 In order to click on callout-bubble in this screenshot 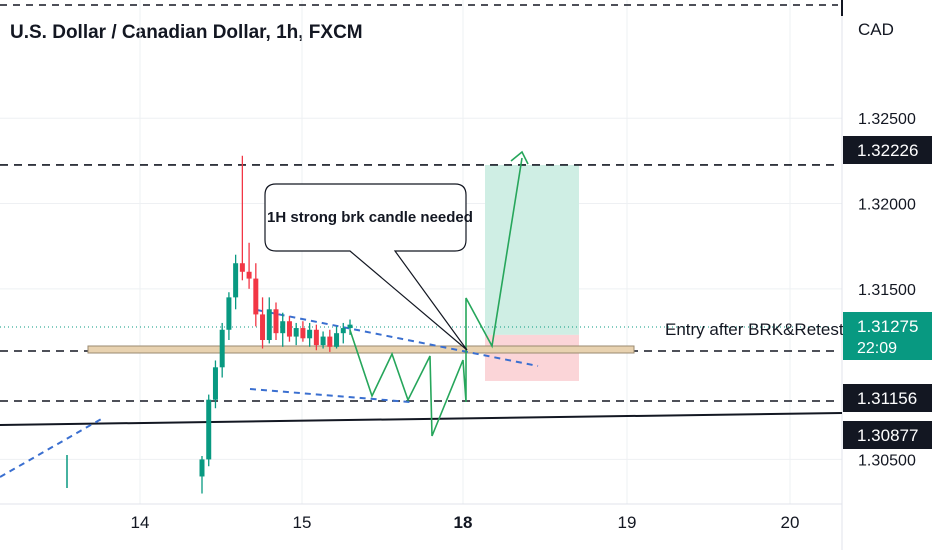, I will do `click(366, 267)`.